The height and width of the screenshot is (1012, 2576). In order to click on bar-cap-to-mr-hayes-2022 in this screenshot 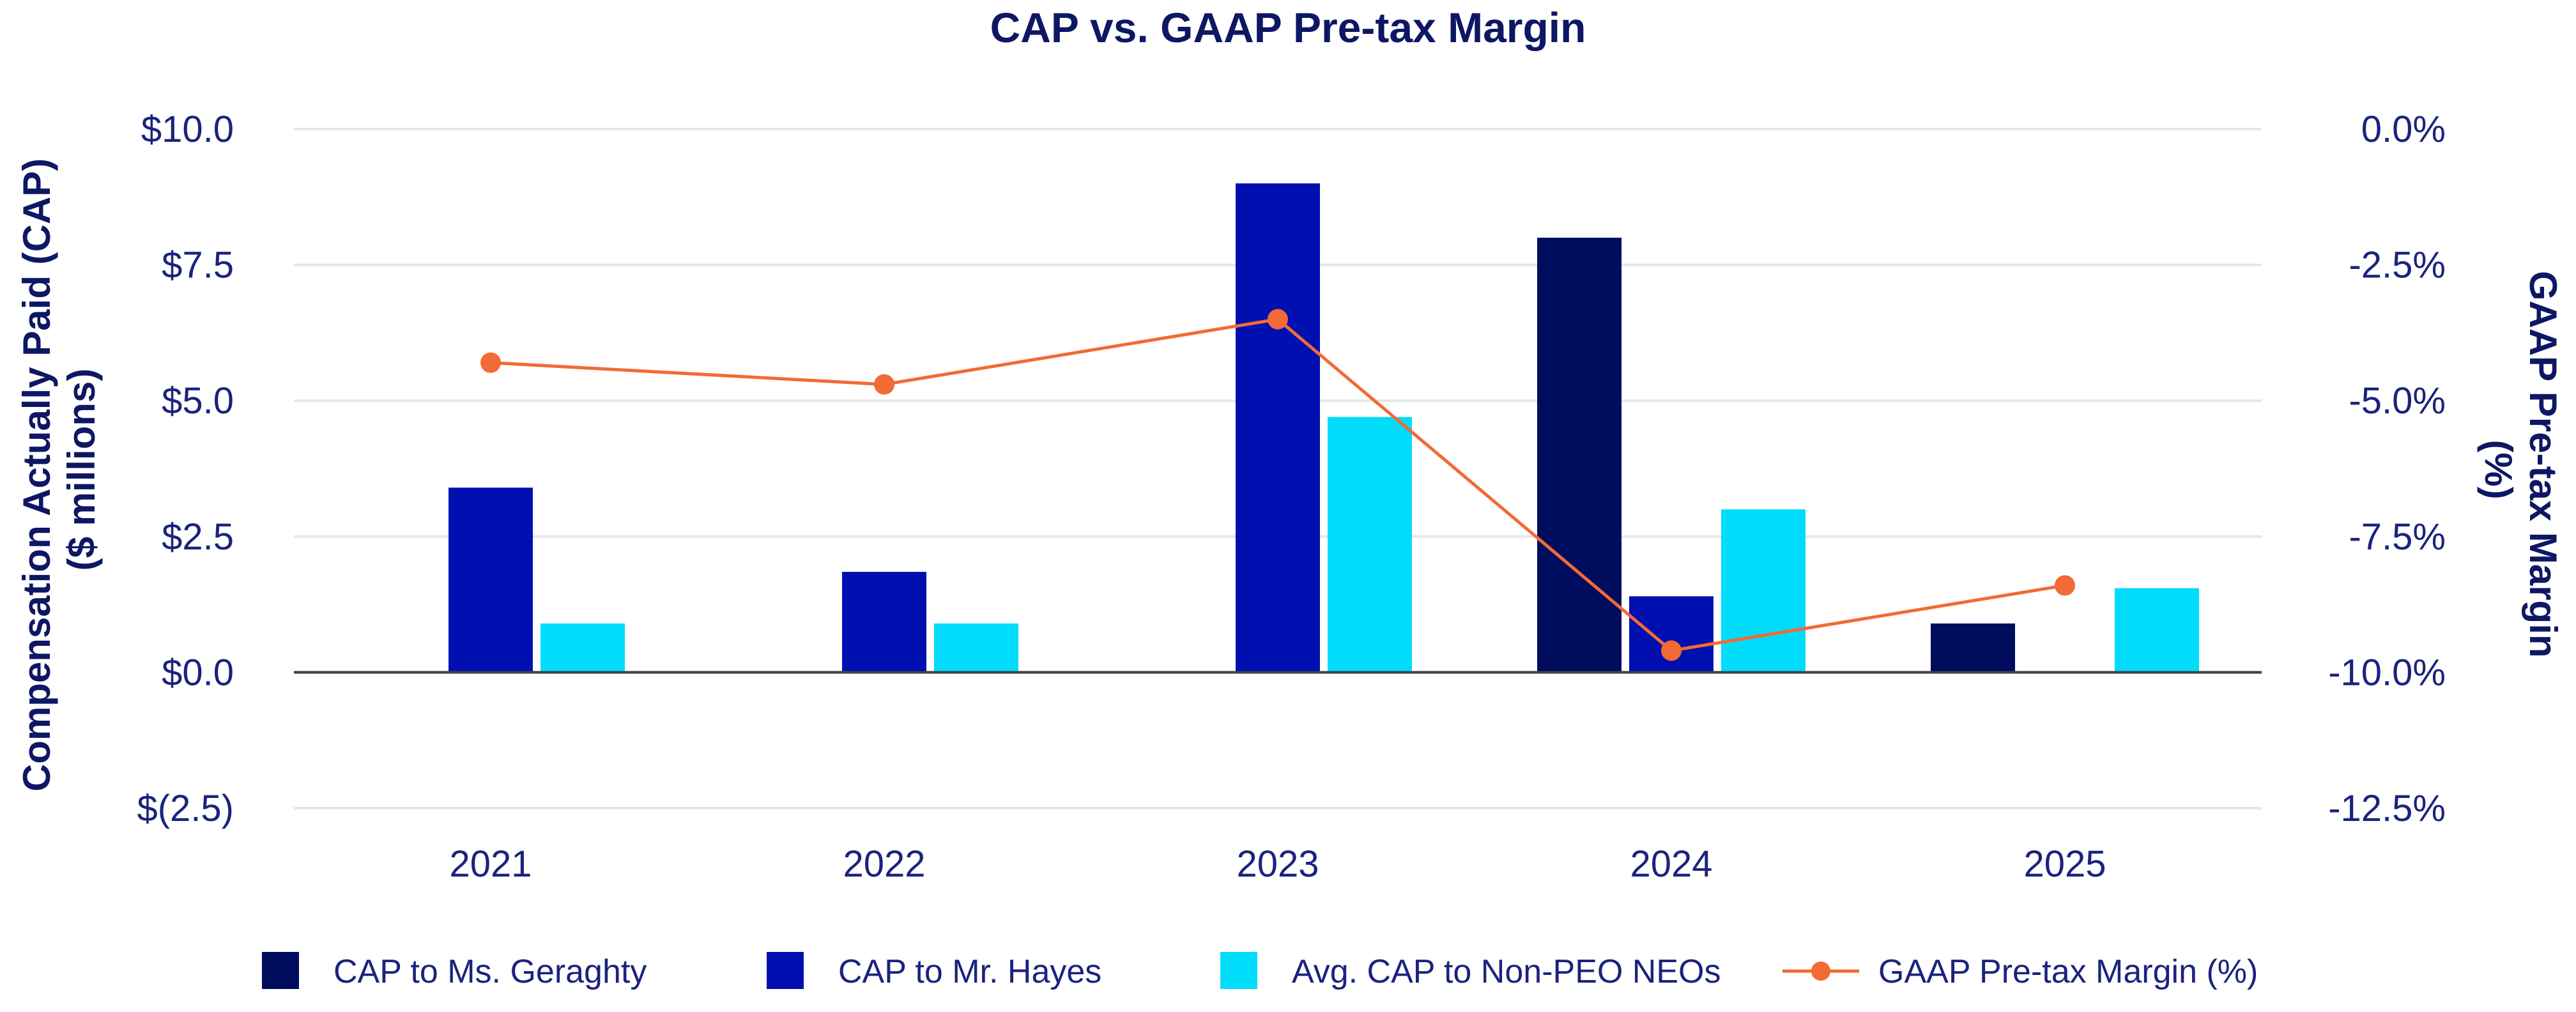, I will do `click(884, 622)`.